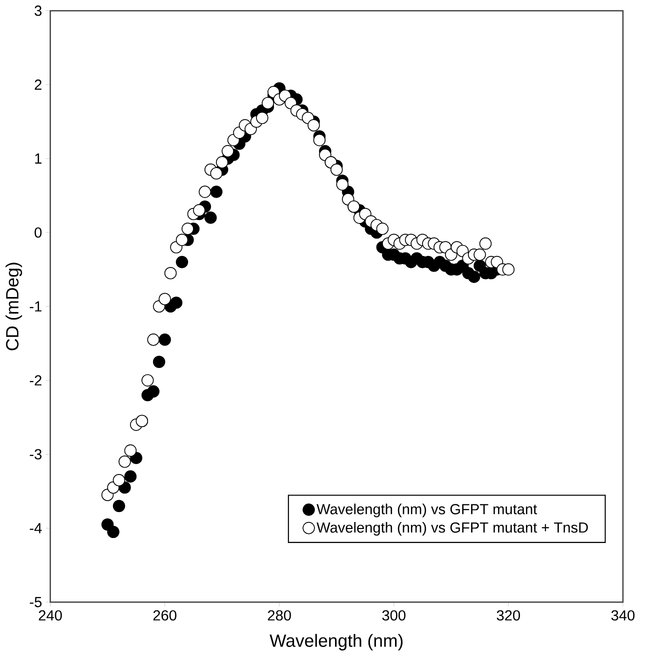 Image resolution: width=653 pixels, height=656 pixels. Describe the element at coordinates (622, 615) in the screenshot. I see `x-tick-label: 340` at that location.